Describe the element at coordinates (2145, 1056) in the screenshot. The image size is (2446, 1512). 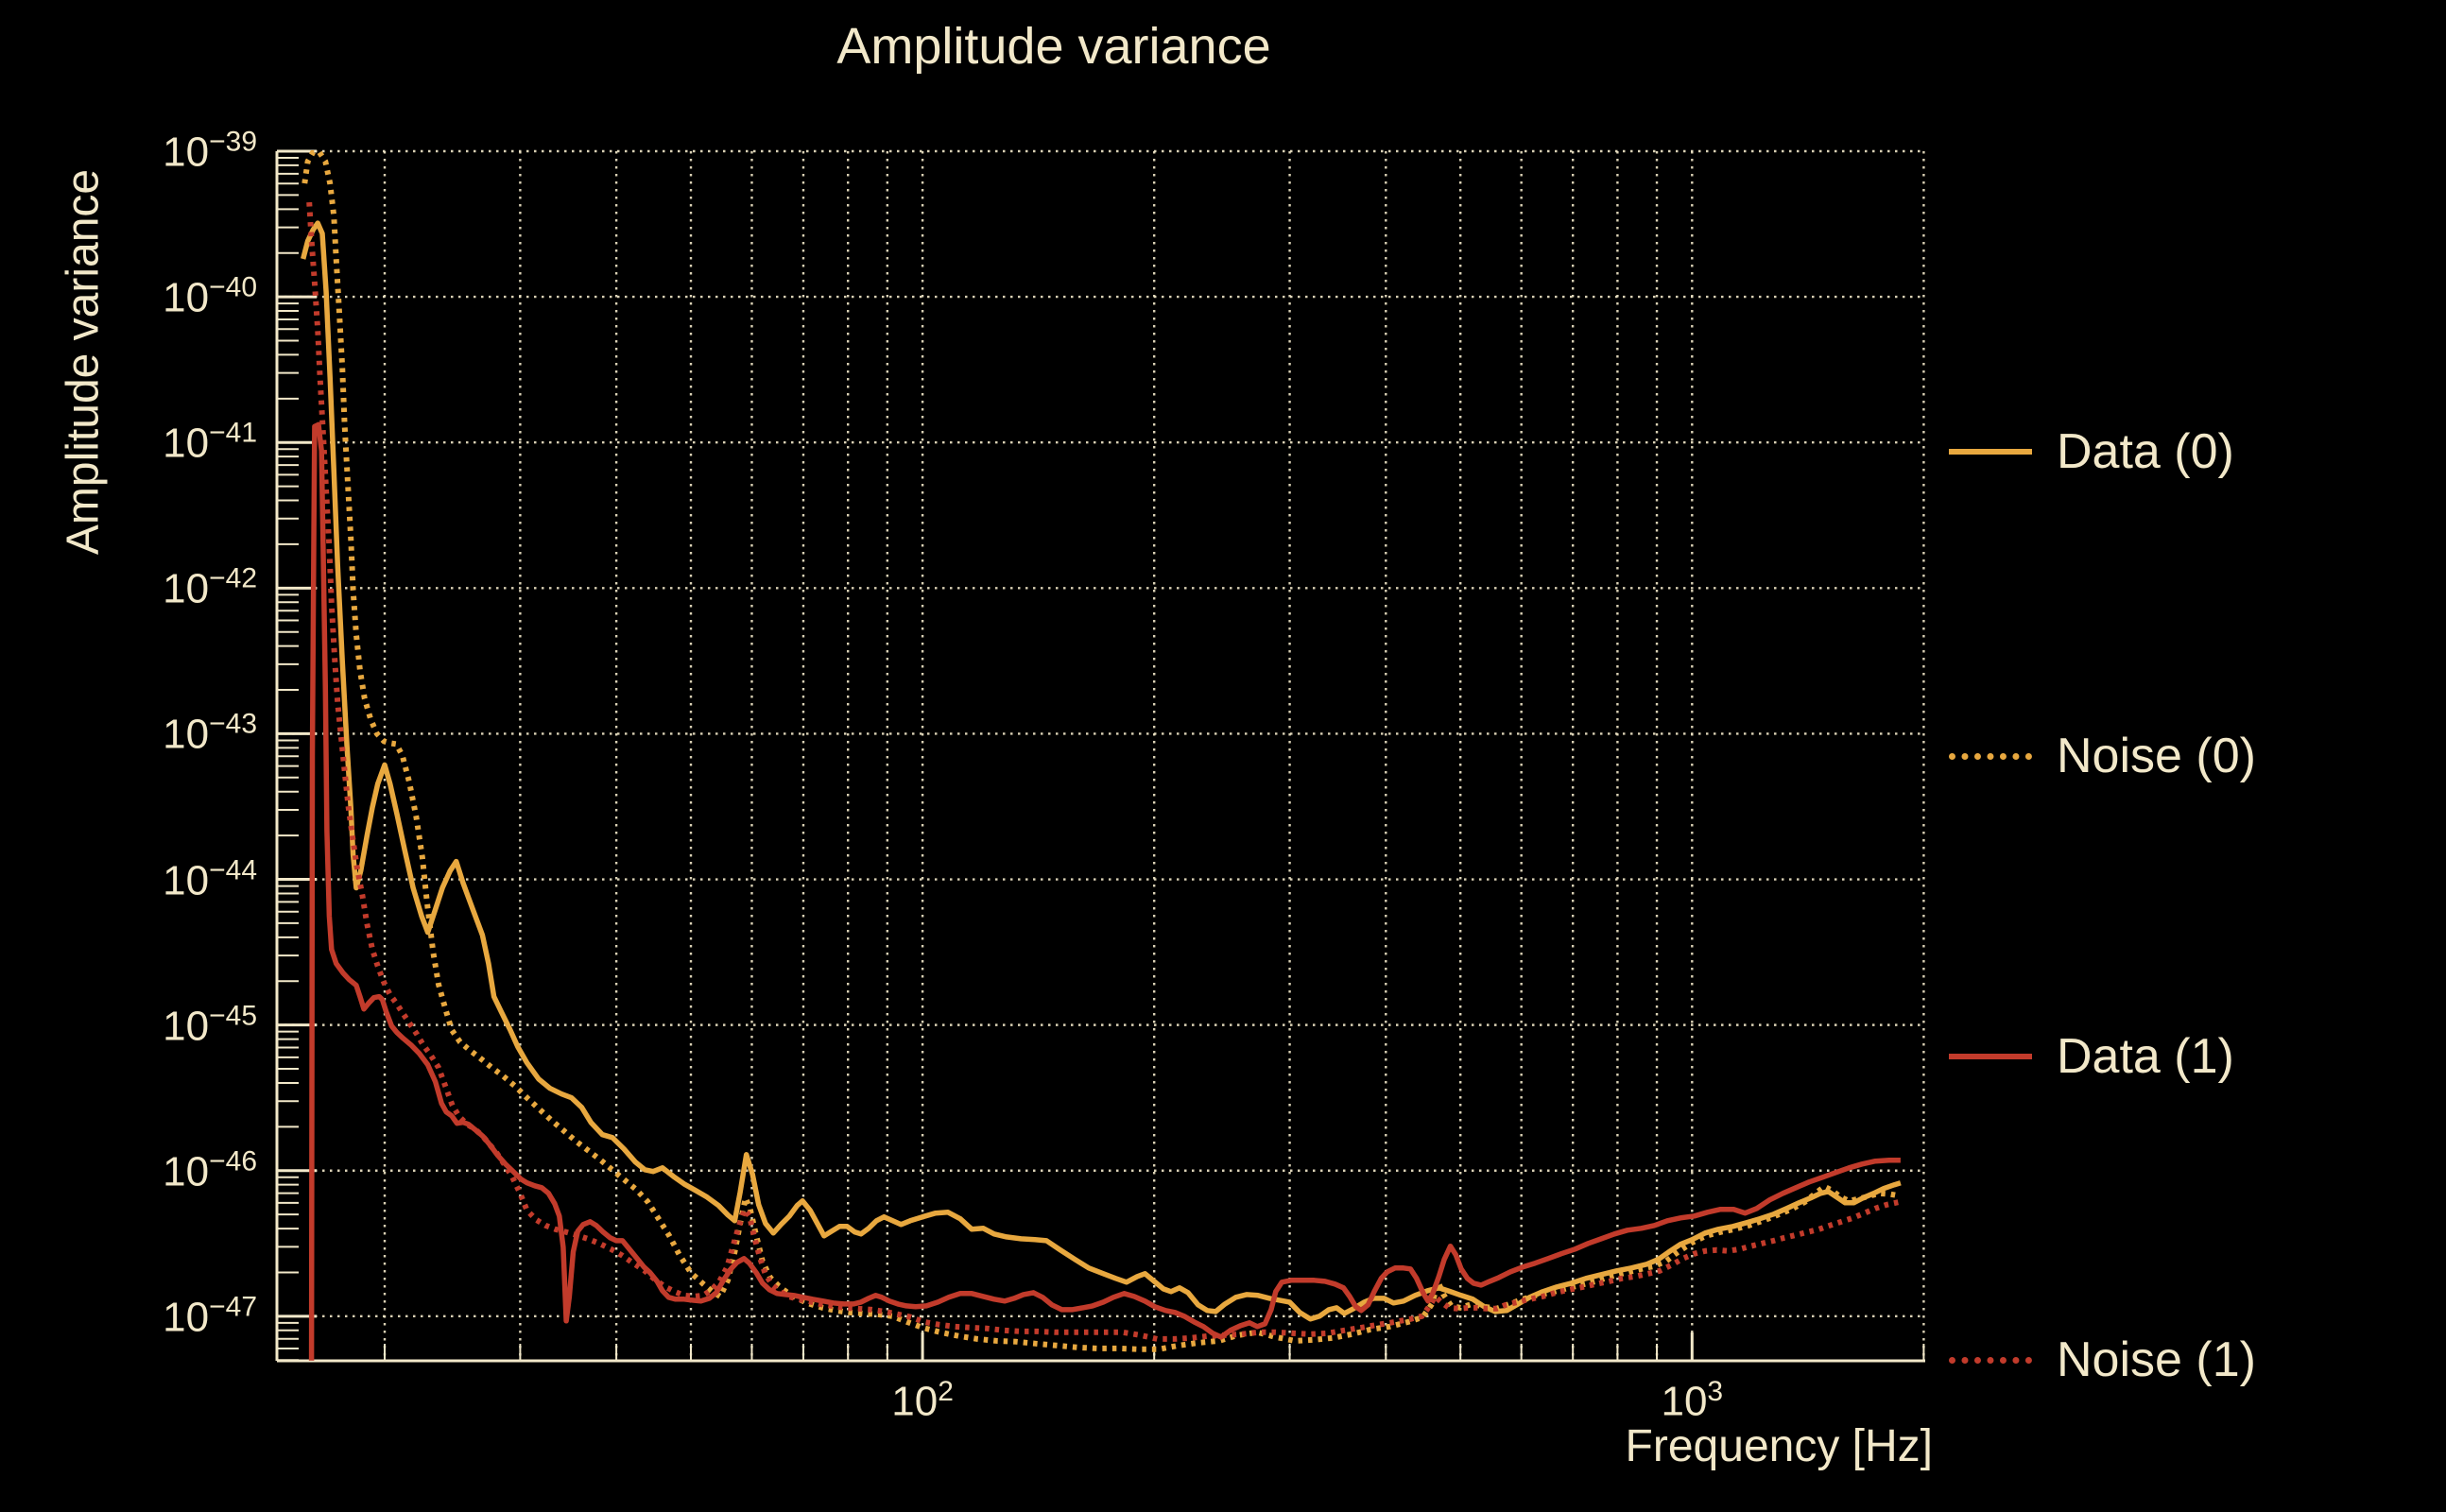
I see `legend-label: Data (1)` at that location.